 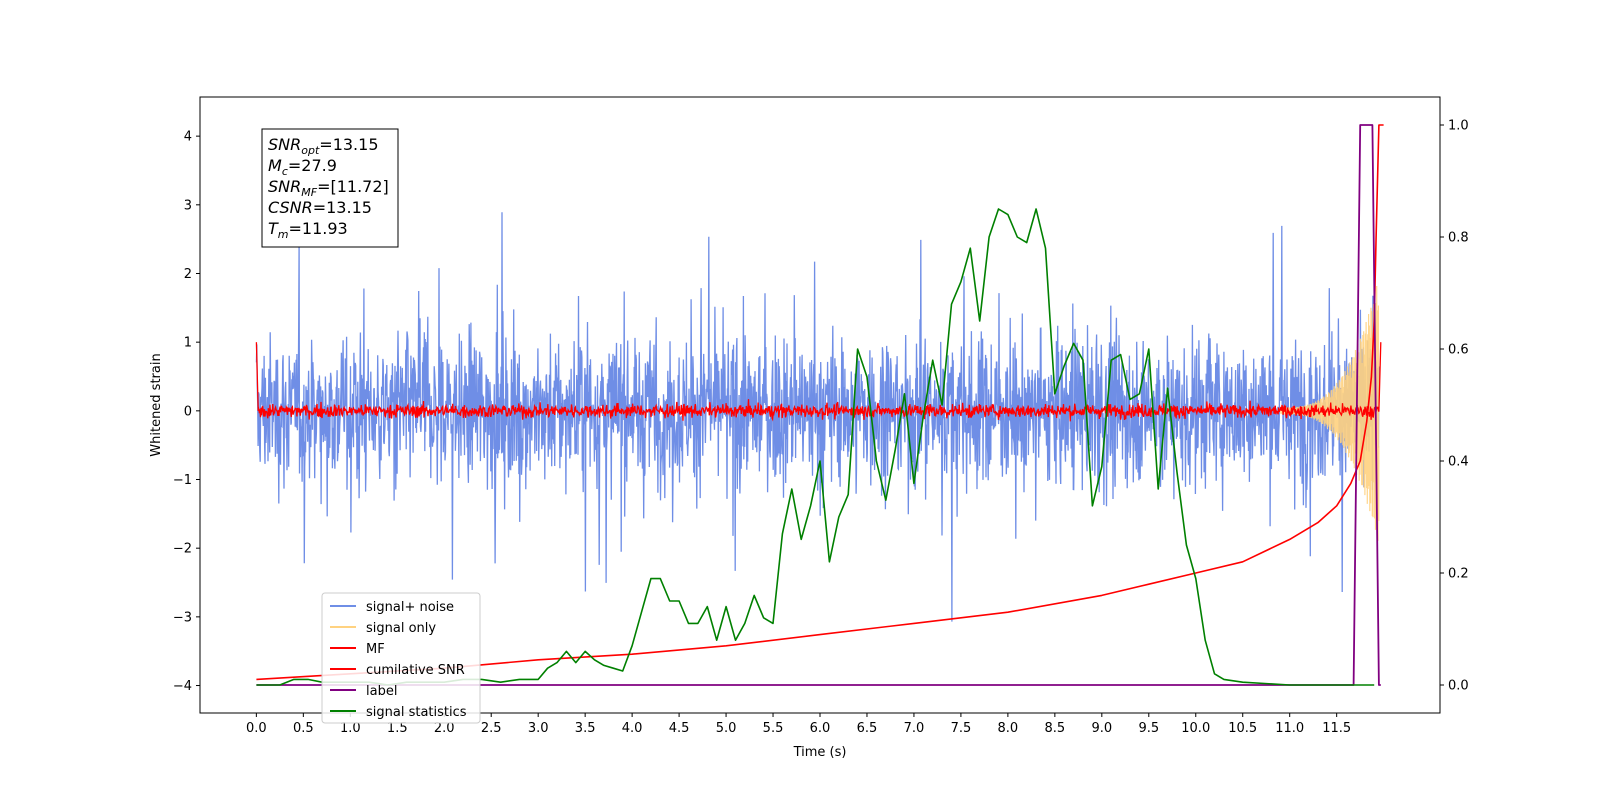 What do you see at coordinates (1055, 728) in the screenshot?
I see `x-tick-label: 8.5` at bounding box center [1055, 728].